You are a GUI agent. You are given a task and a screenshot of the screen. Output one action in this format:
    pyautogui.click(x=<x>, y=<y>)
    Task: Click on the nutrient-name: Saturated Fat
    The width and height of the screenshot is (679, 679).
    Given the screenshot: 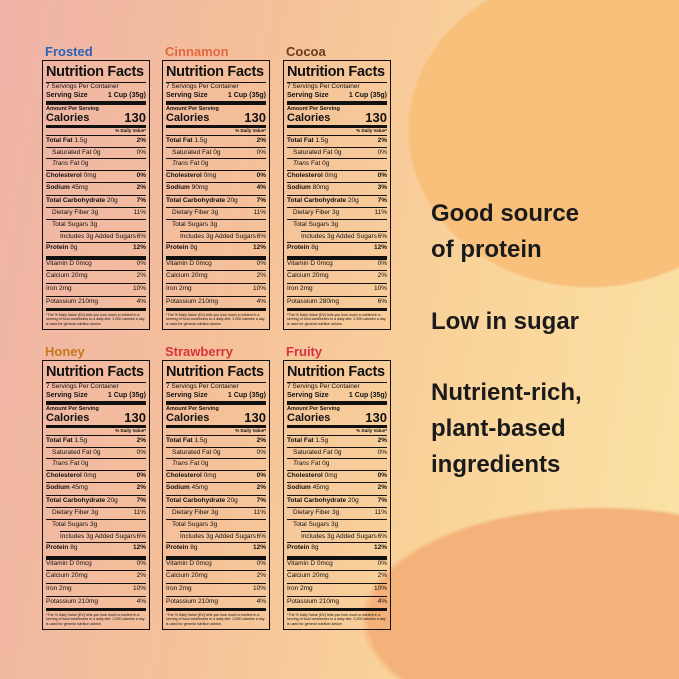 What is the action you would take?
    pyautogui.click(x=72, y=152)
    